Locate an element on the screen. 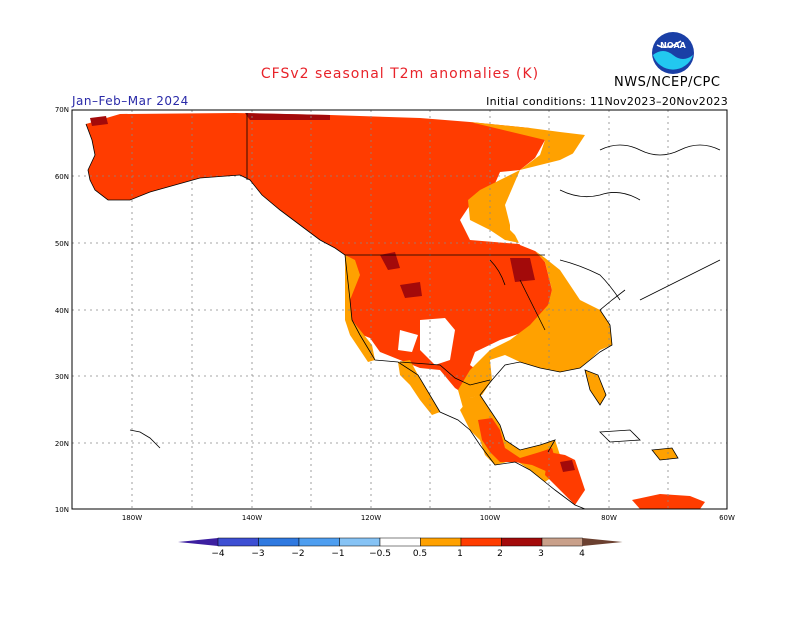  colorbar-label: −0.5 is located at coordinates (380, 554).